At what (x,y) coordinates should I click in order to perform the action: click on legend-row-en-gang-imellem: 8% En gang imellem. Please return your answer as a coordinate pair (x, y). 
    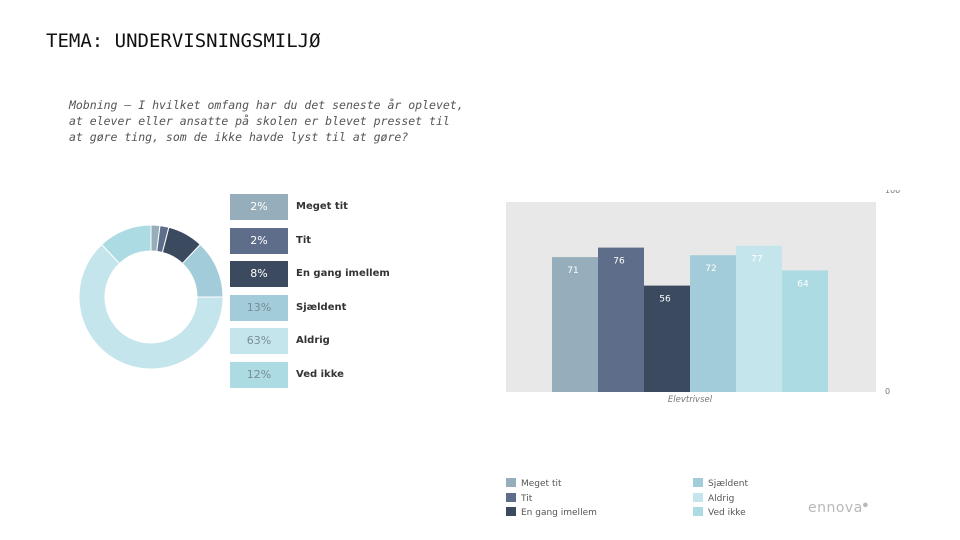
    Looking at the image, I should click on (330, 274).